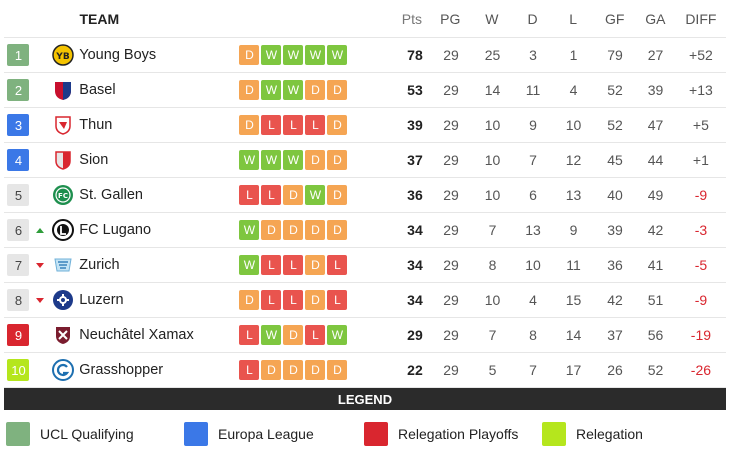 This screenshot has height=452, width=730. I want to click on table-header: TEAM Pts PG W D L GF GA DIFF, so click(365, 19).